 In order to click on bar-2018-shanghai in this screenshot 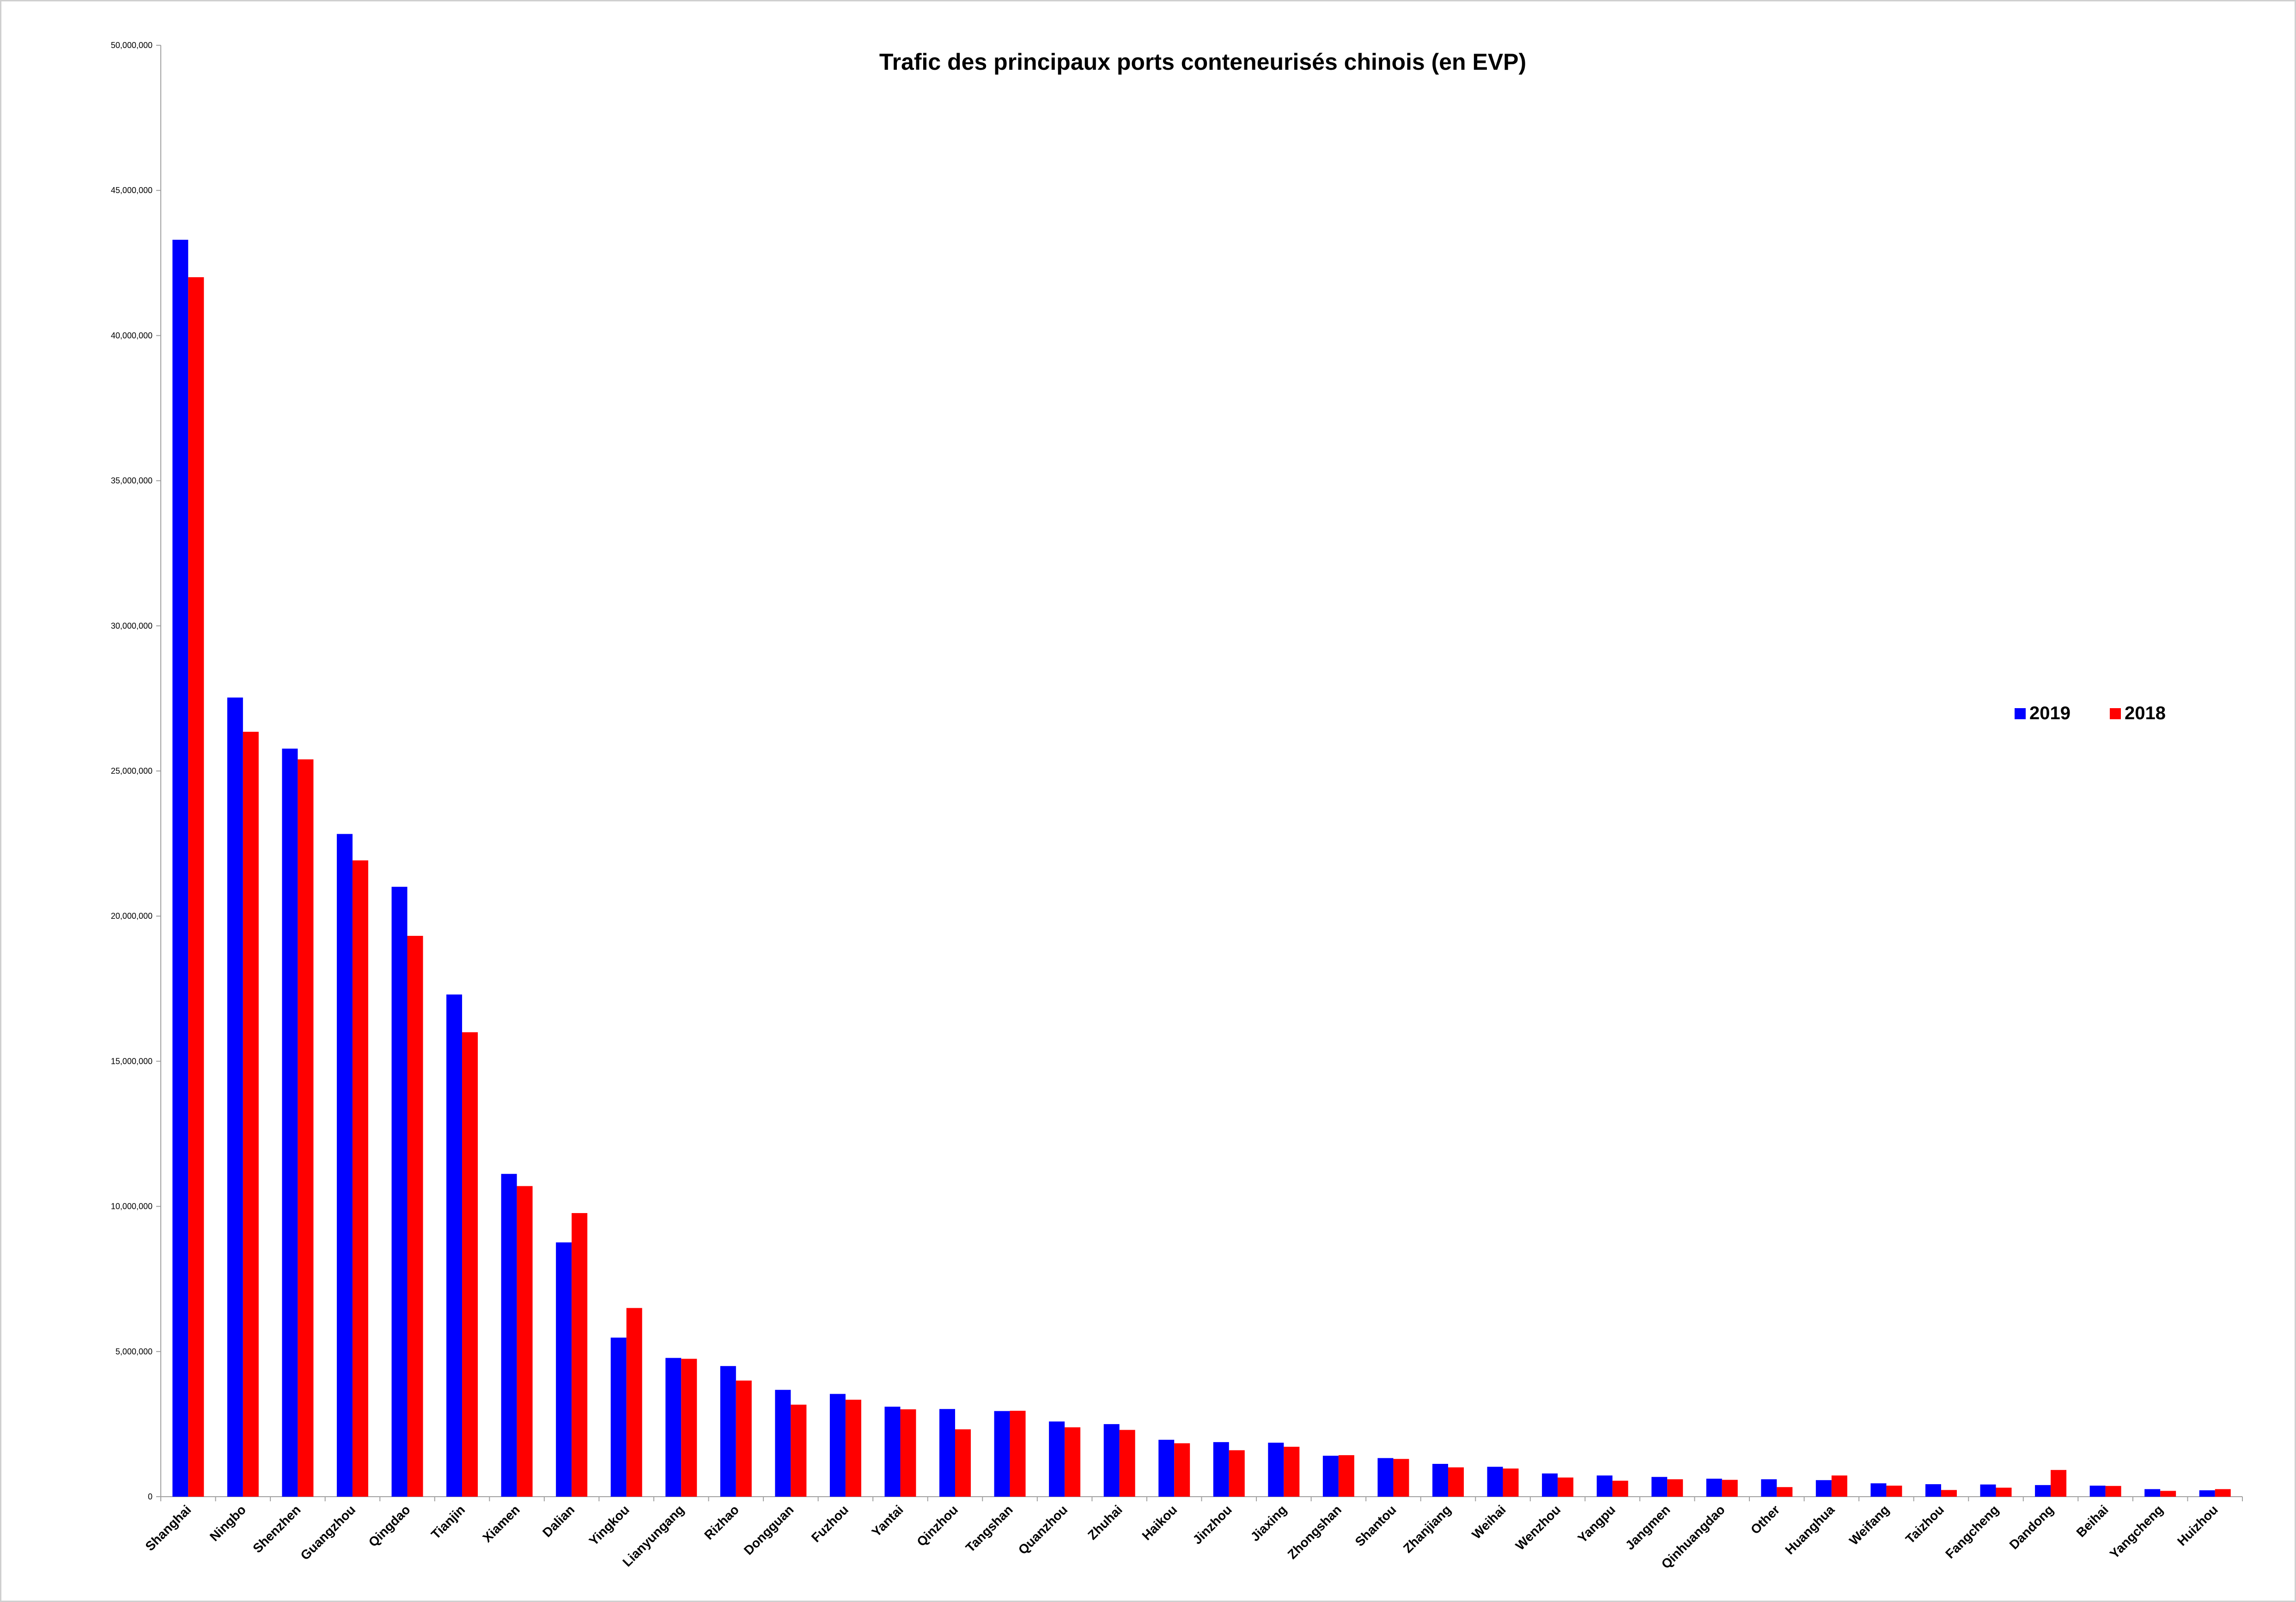, I will do `click(196, 887)`.